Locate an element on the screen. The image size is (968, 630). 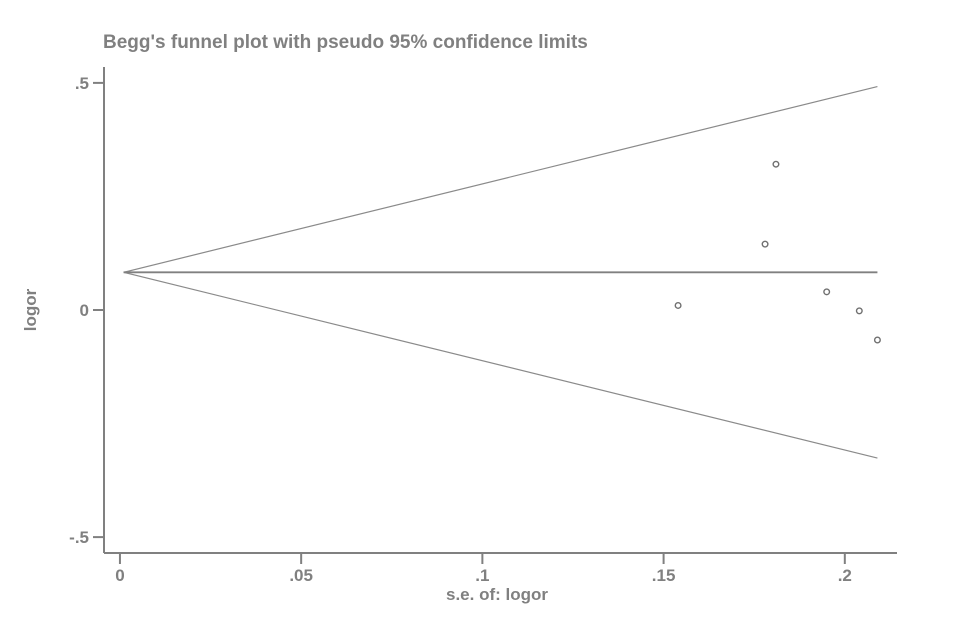
x-tick-label: .15 is located at coordinates (664, 575).